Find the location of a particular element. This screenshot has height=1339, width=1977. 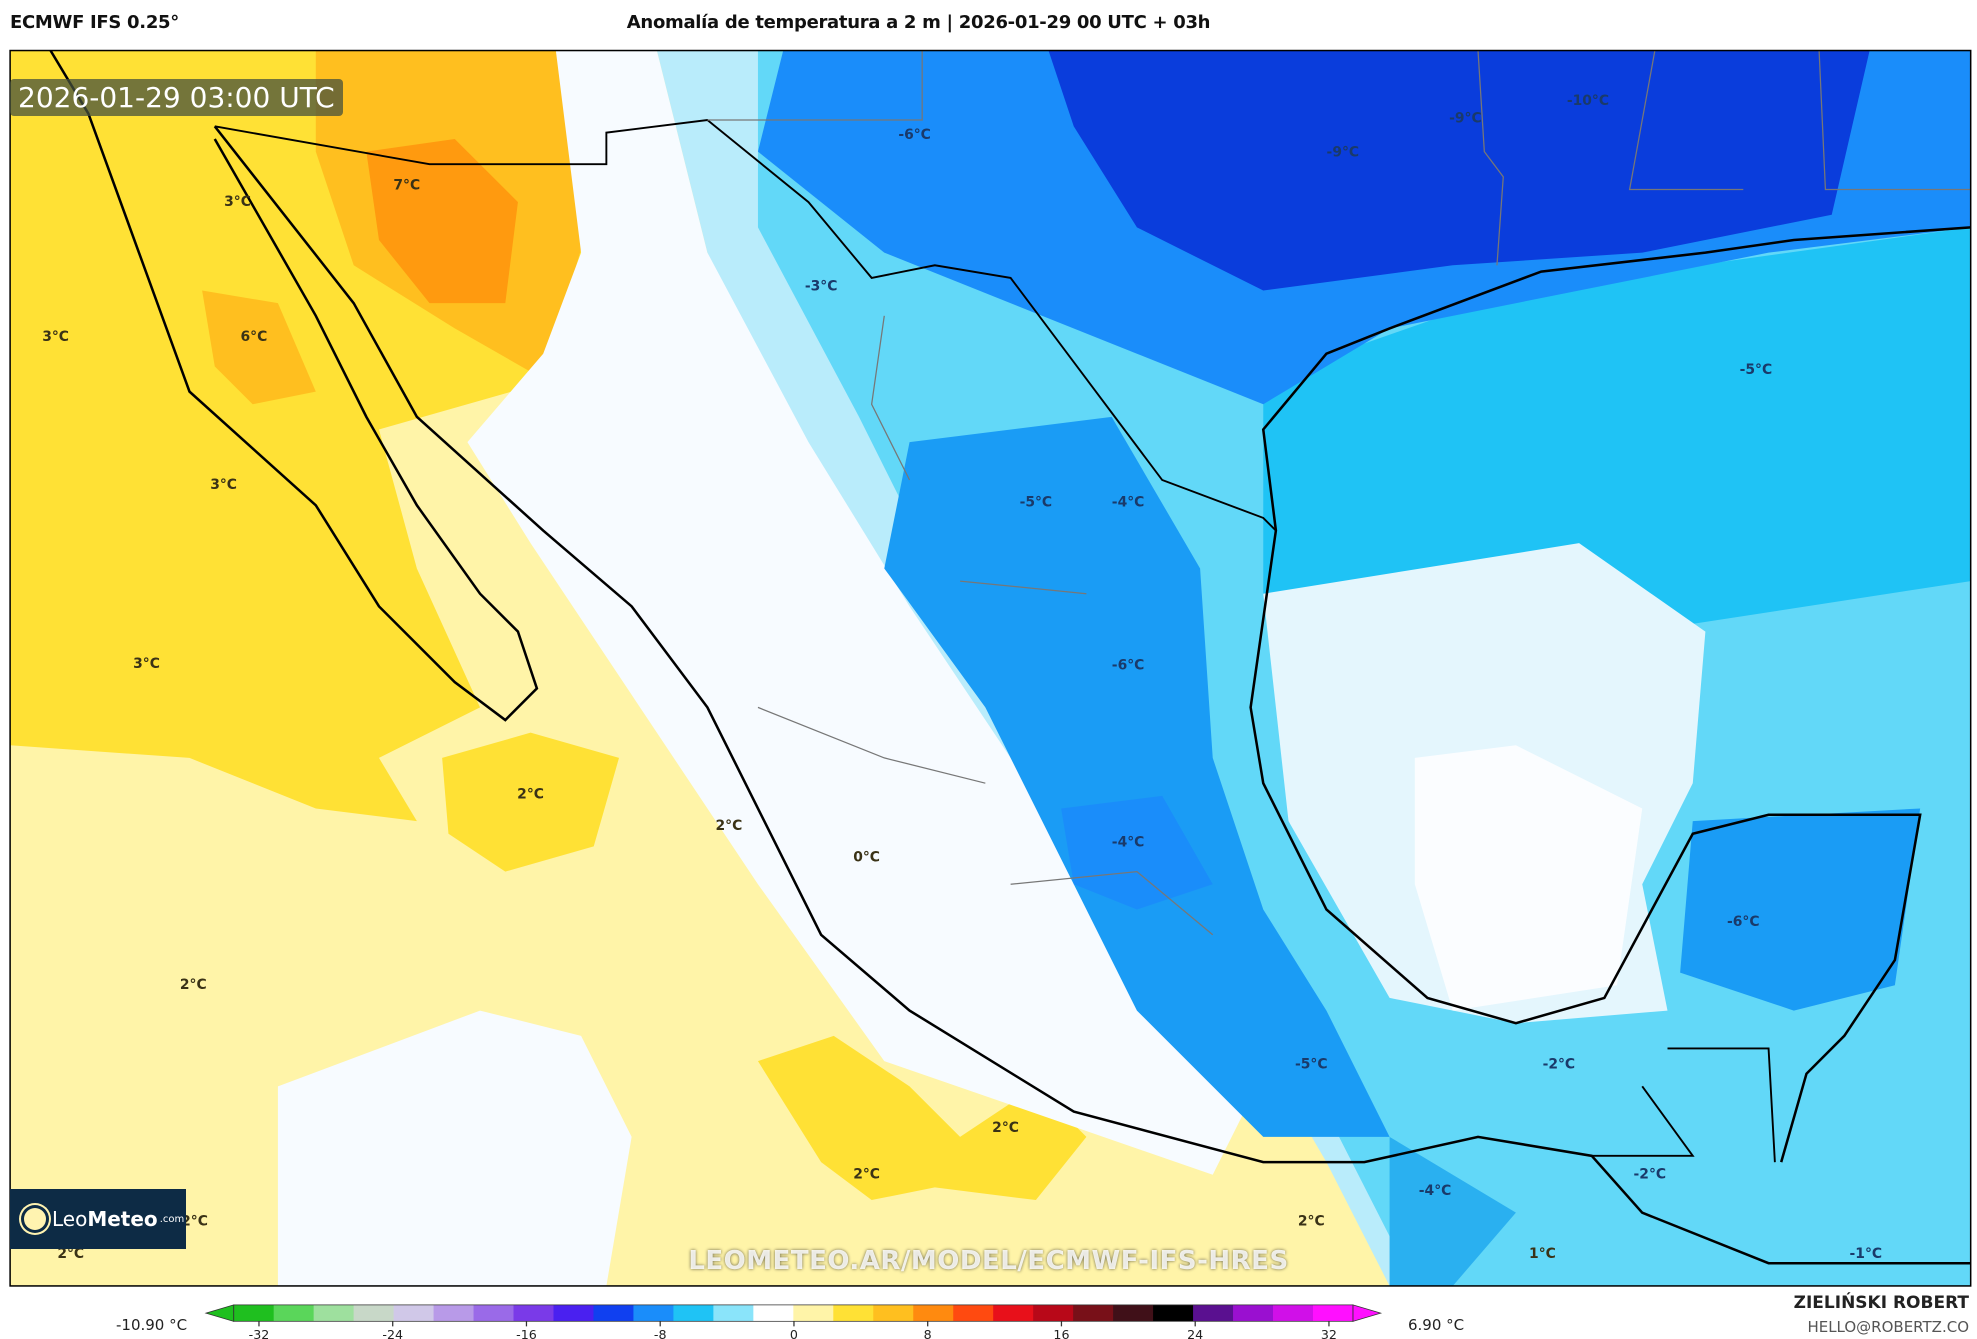

temperature-label: 7°C is located at coordinates (406, 185).